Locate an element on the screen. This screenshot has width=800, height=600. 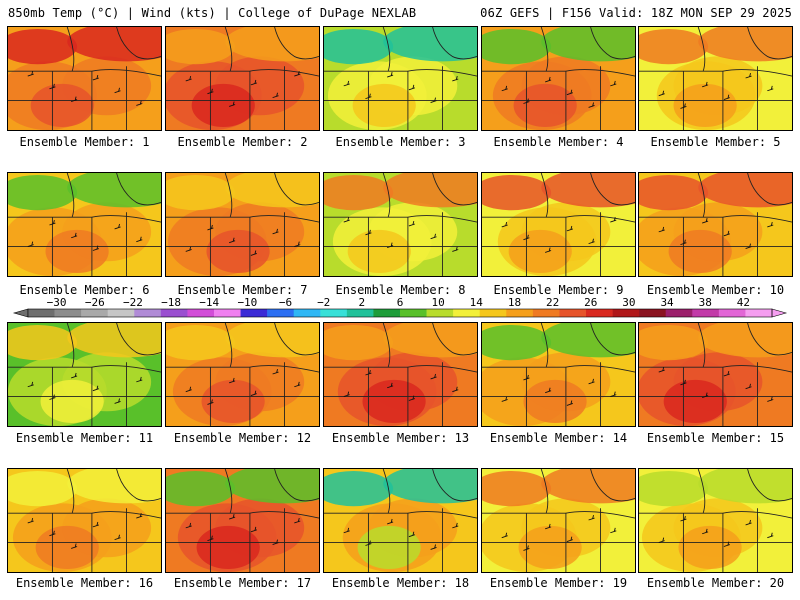
ensemble-member-label: Ensemble Member: 18 is located at coordinates (400, 583).